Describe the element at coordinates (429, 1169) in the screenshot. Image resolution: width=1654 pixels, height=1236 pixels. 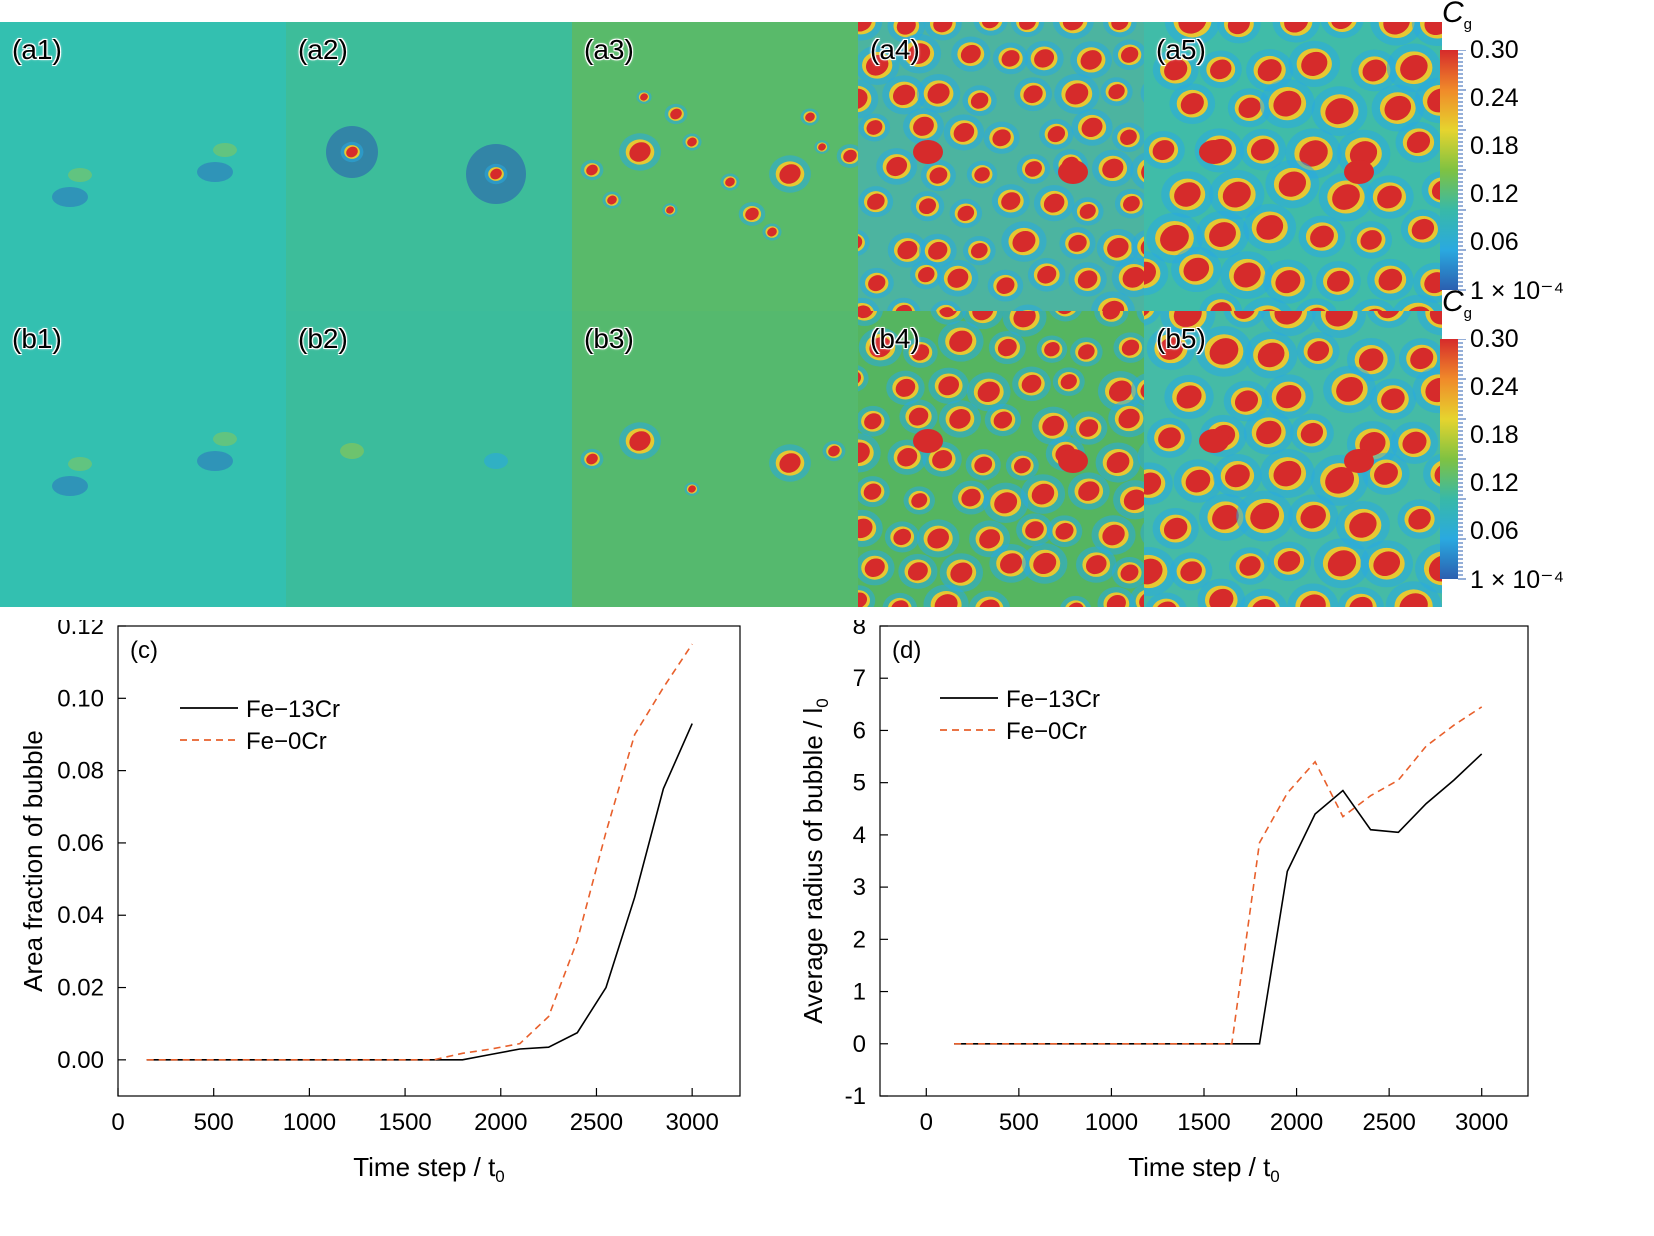
I see `x-axis-label: Time step / t0` at that location.